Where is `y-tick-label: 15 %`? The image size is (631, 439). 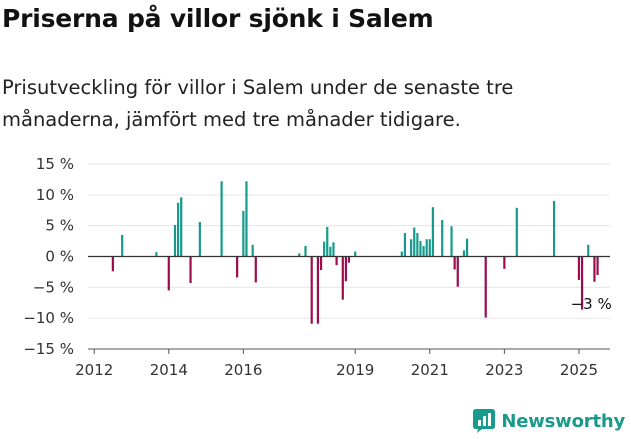 y-tick-label: 15 % is located at coordinates (55, 164).